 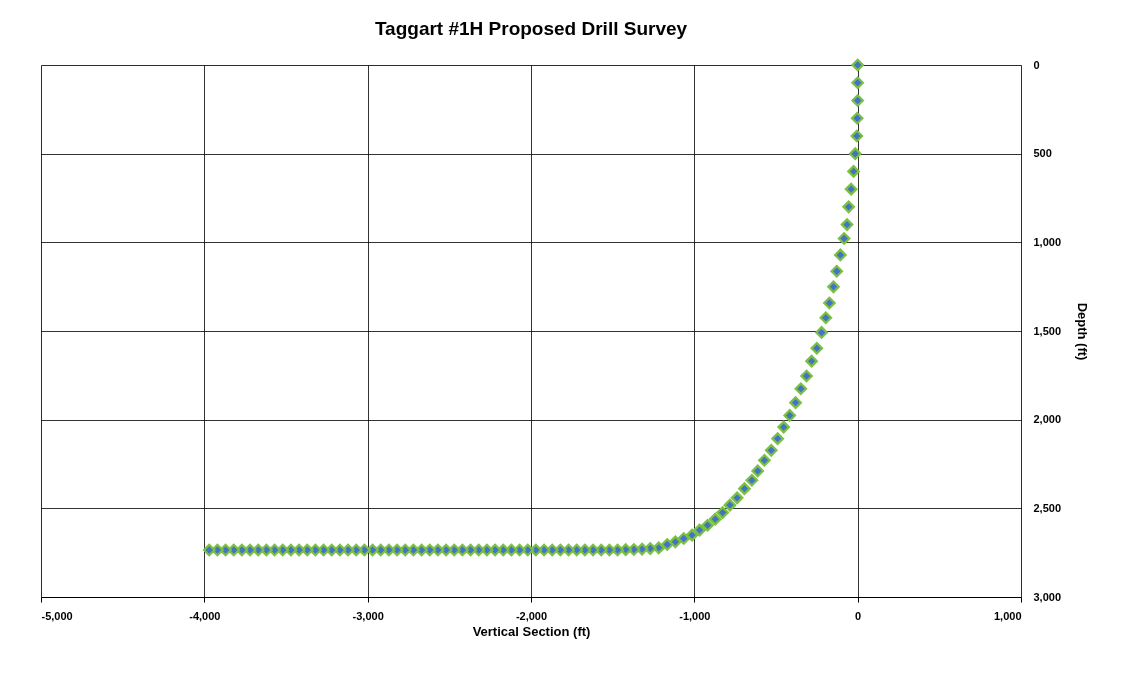 I want to click on y-tick-label: 3,000, so click(x=1047, y=596).